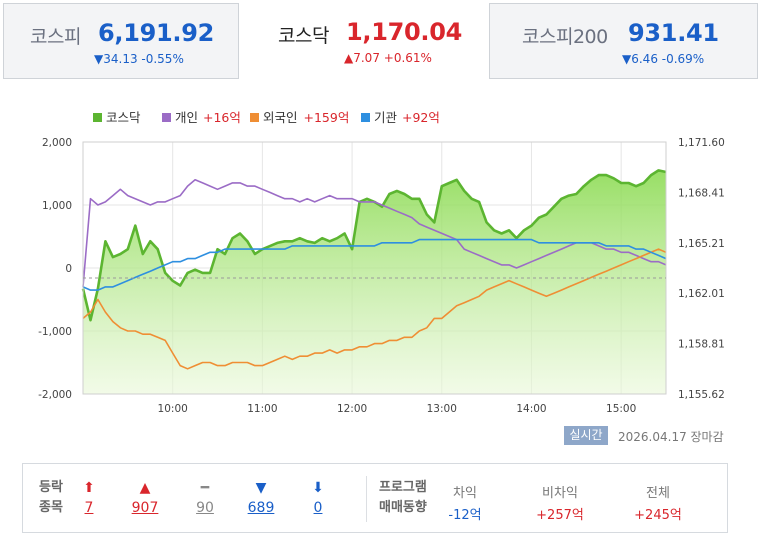 This screenshot has width=761, height=554. I want to click on tab-kospi200-value: 931.41, so click(673, 33).